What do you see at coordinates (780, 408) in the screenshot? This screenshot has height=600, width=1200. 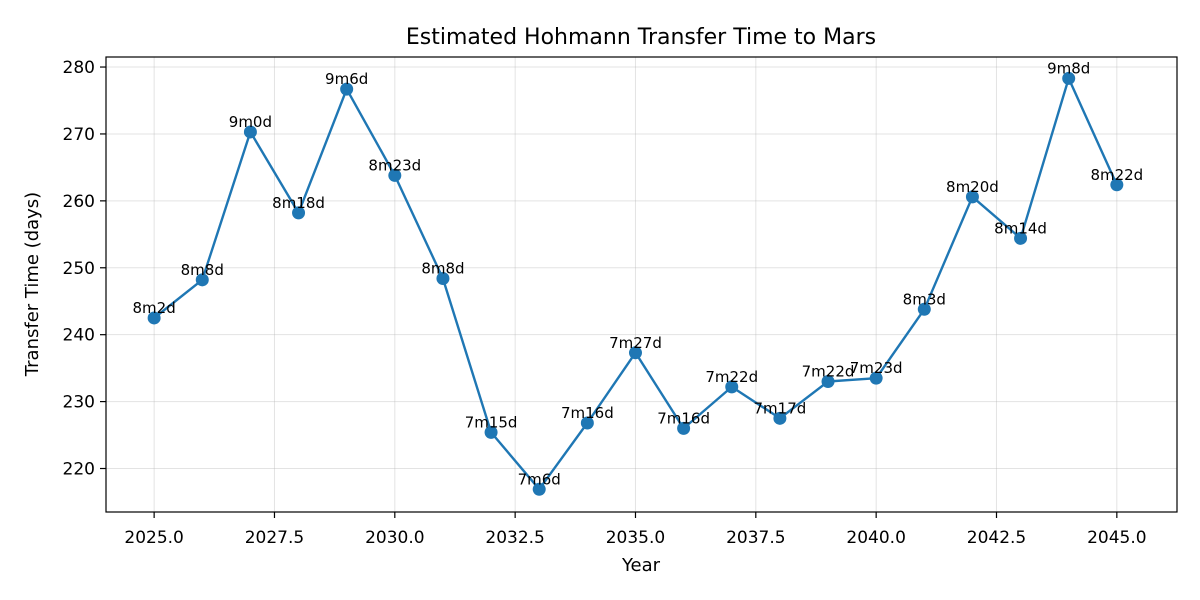 I see `data-label: 7m17d` at bounding box center [780, 408].